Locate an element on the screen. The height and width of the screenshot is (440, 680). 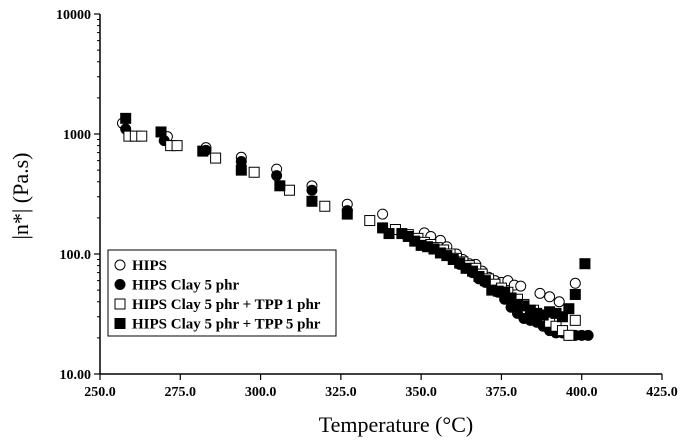
legend-label: HIPS Clay 5 phr + TPP 5 phr is located at coordinates (226, 325).